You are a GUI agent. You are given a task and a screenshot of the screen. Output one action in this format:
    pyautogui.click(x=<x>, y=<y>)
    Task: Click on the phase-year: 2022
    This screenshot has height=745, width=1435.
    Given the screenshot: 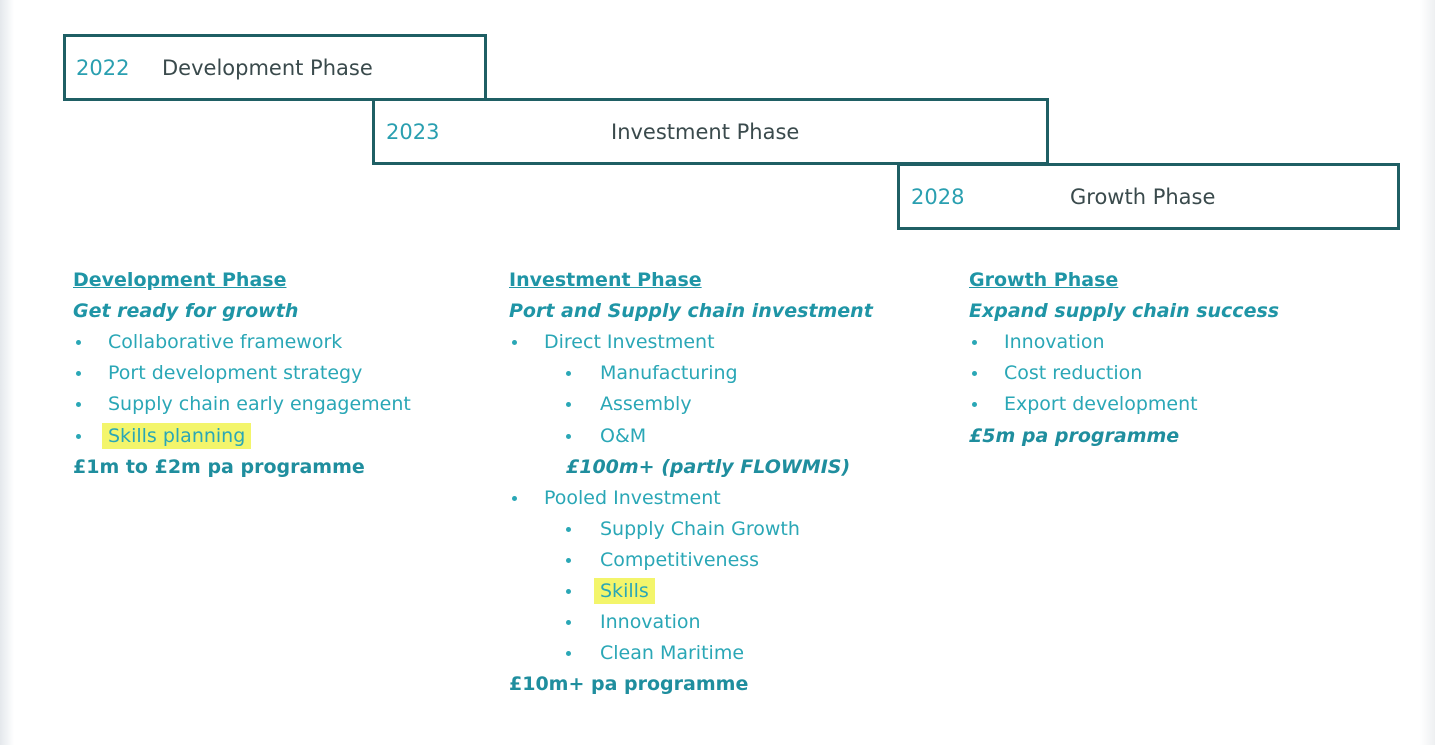 What is the action you would take?
    pyautogui.click(x=103, y=67)
    